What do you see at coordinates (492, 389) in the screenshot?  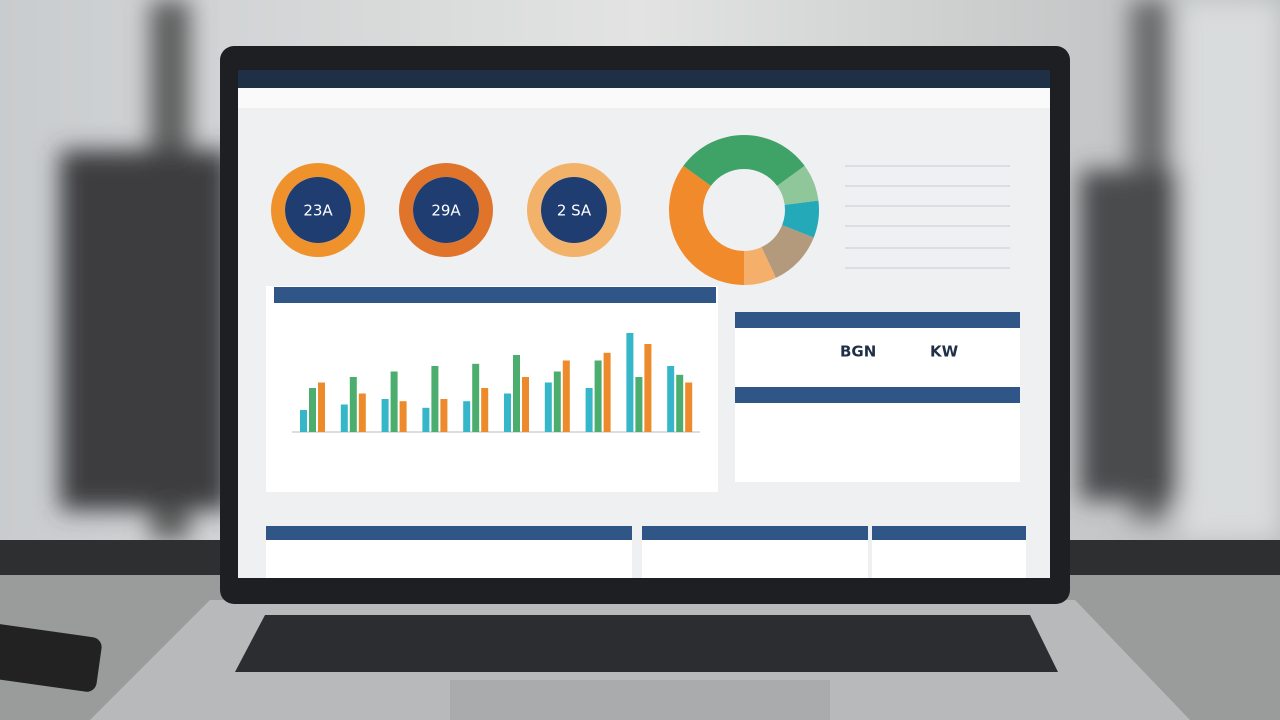 I see `chart-panel` at bounding box center [492, 389].